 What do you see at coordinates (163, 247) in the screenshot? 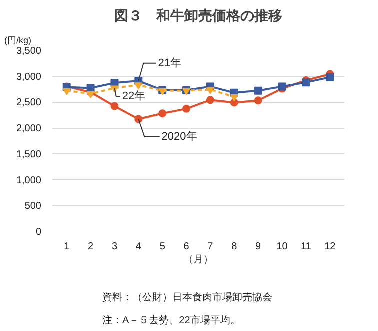
I see `x-tick-label: 5` at bounding box center [163, 247].